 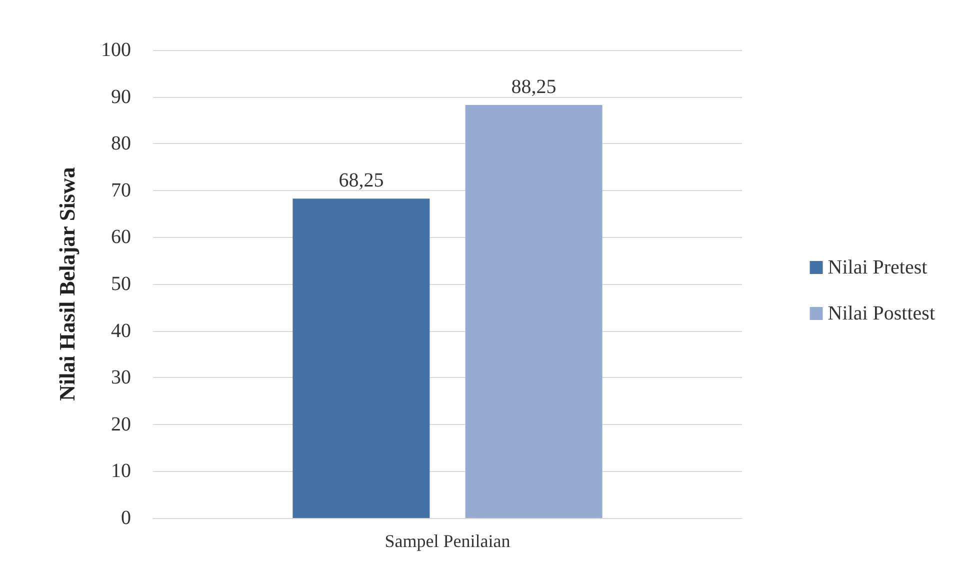 What do you see at coordinates (878, 267) in the screenshot?
I see `legend-label: Nilai Pretest` at bounding box center [878, 267].